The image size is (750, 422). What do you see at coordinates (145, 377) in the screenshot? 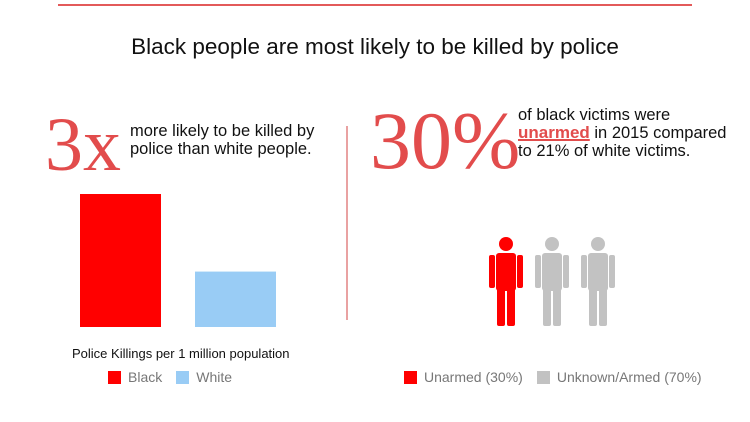
I see `legend-label-black: Black` at bounding box center [145, 377].